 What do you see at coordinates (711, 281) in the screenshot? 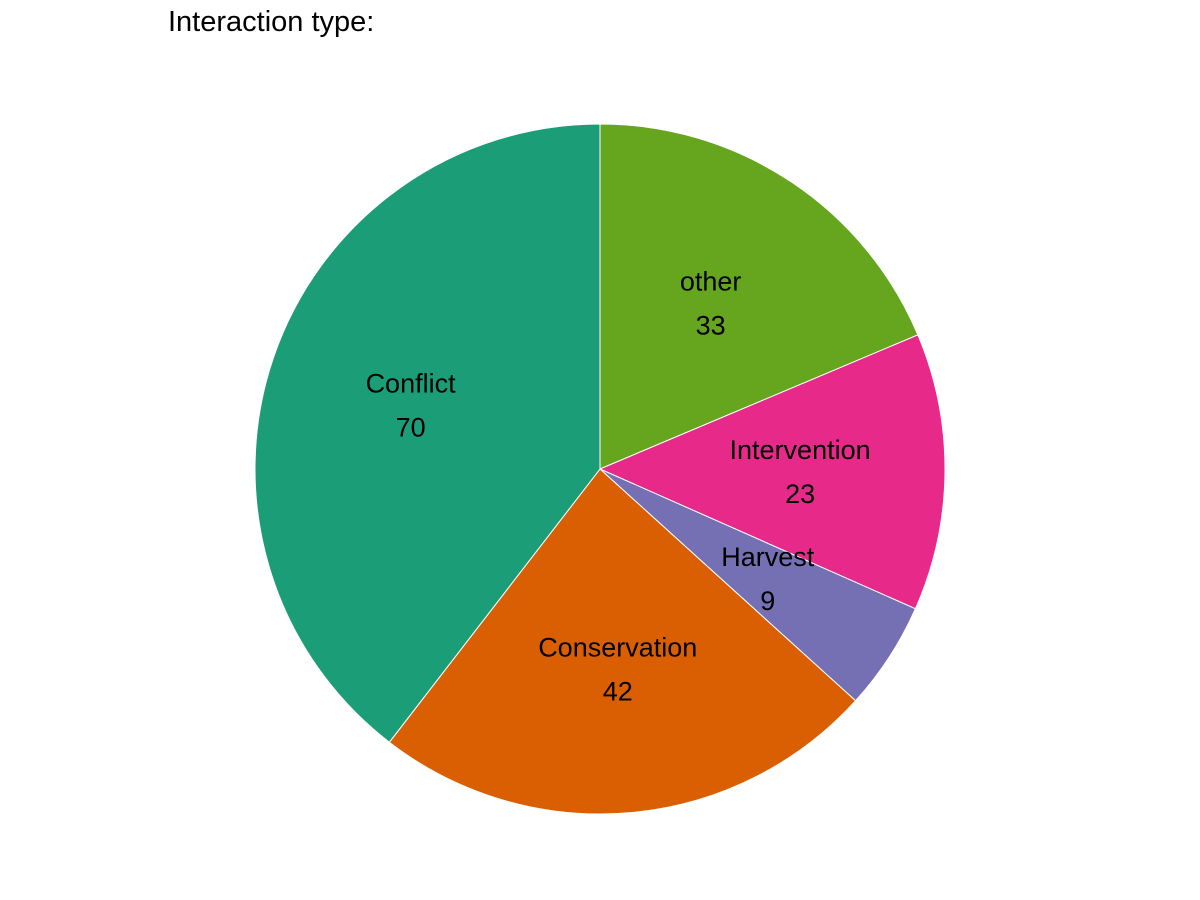
I see `slice-label-other: other` at bounding box center [711, 281].